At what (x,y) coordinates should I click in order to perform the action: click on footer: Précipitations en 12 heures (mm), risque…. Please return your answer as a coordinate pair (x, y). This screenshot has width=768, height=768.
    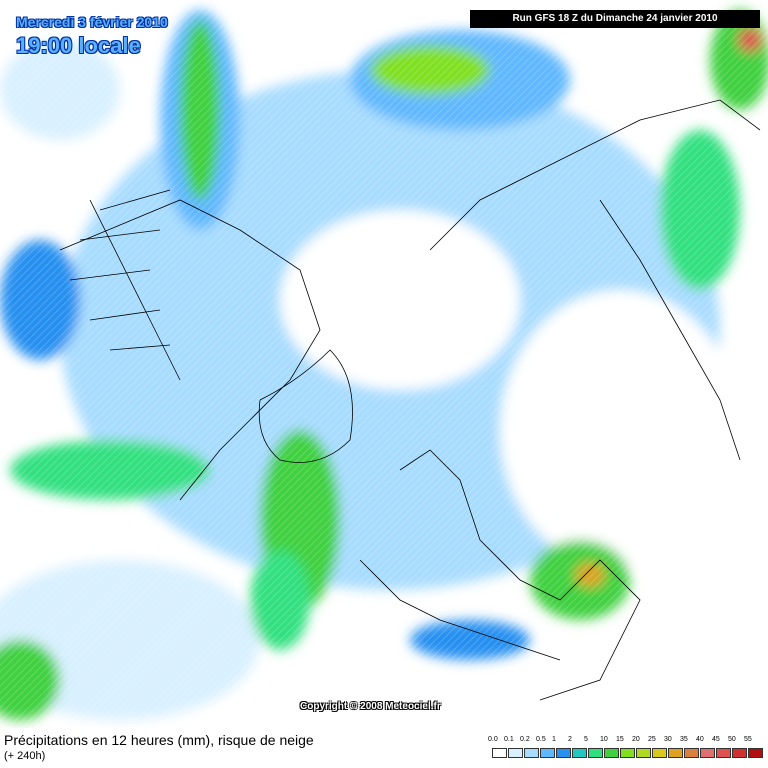
    Looking at the image, I should click on (384, 748).